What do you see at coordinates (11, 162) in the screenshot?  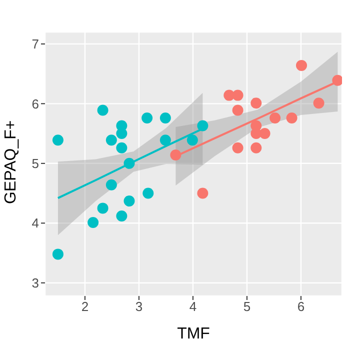 I see `y-axis-title: GEPAQ_F+` at bounding box center [11, 162].